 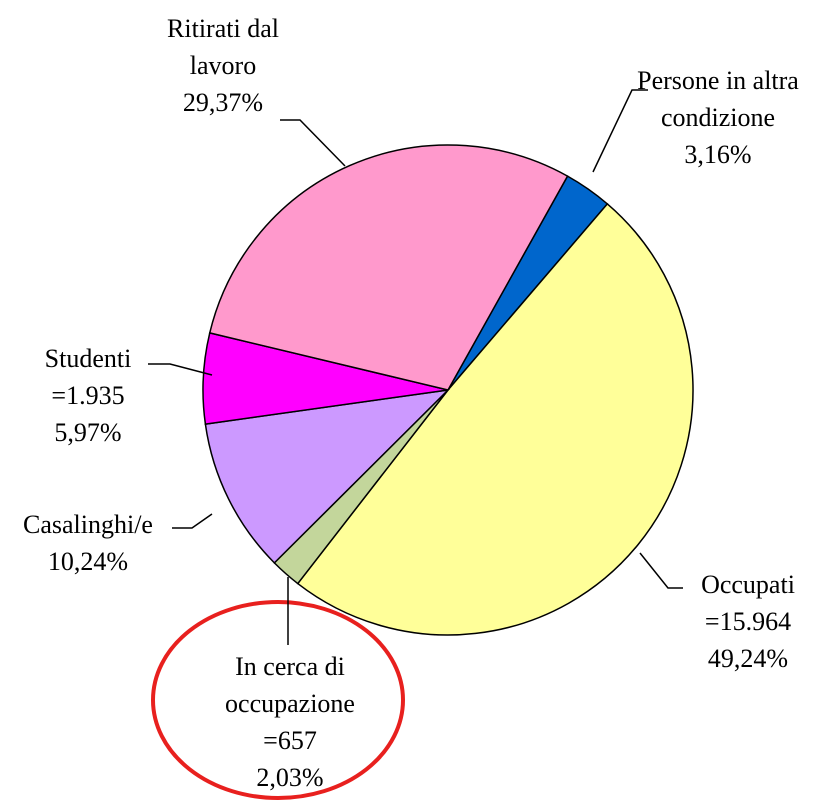 I want to click on slice-label: Occupati =15.964 49,24%, so click(x=747, y=621).